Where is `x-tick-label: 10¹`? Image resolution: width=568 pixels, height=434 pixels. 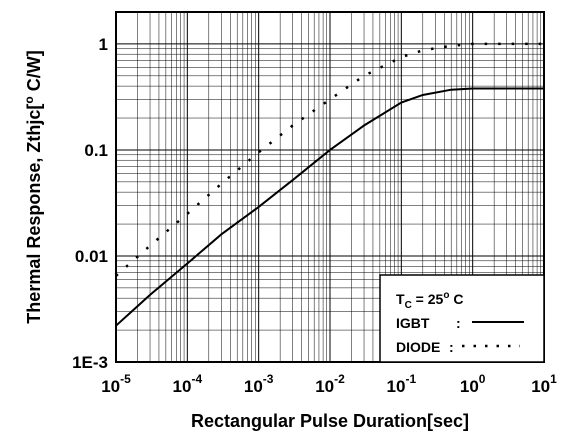 x-tick-label: 10¹ is located at coordinates (544, 384).